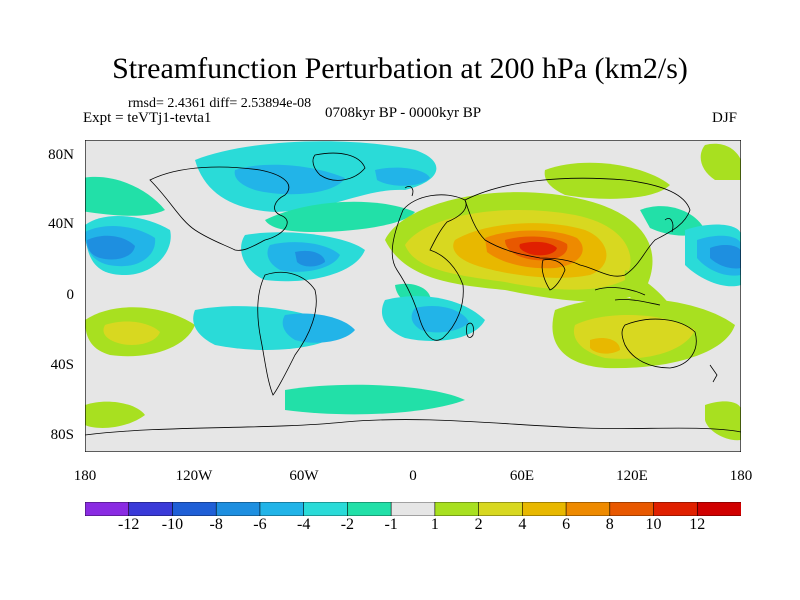  I want to click on period-label: 0708kyr BP - 0000kyr BP, so click(403, 113).